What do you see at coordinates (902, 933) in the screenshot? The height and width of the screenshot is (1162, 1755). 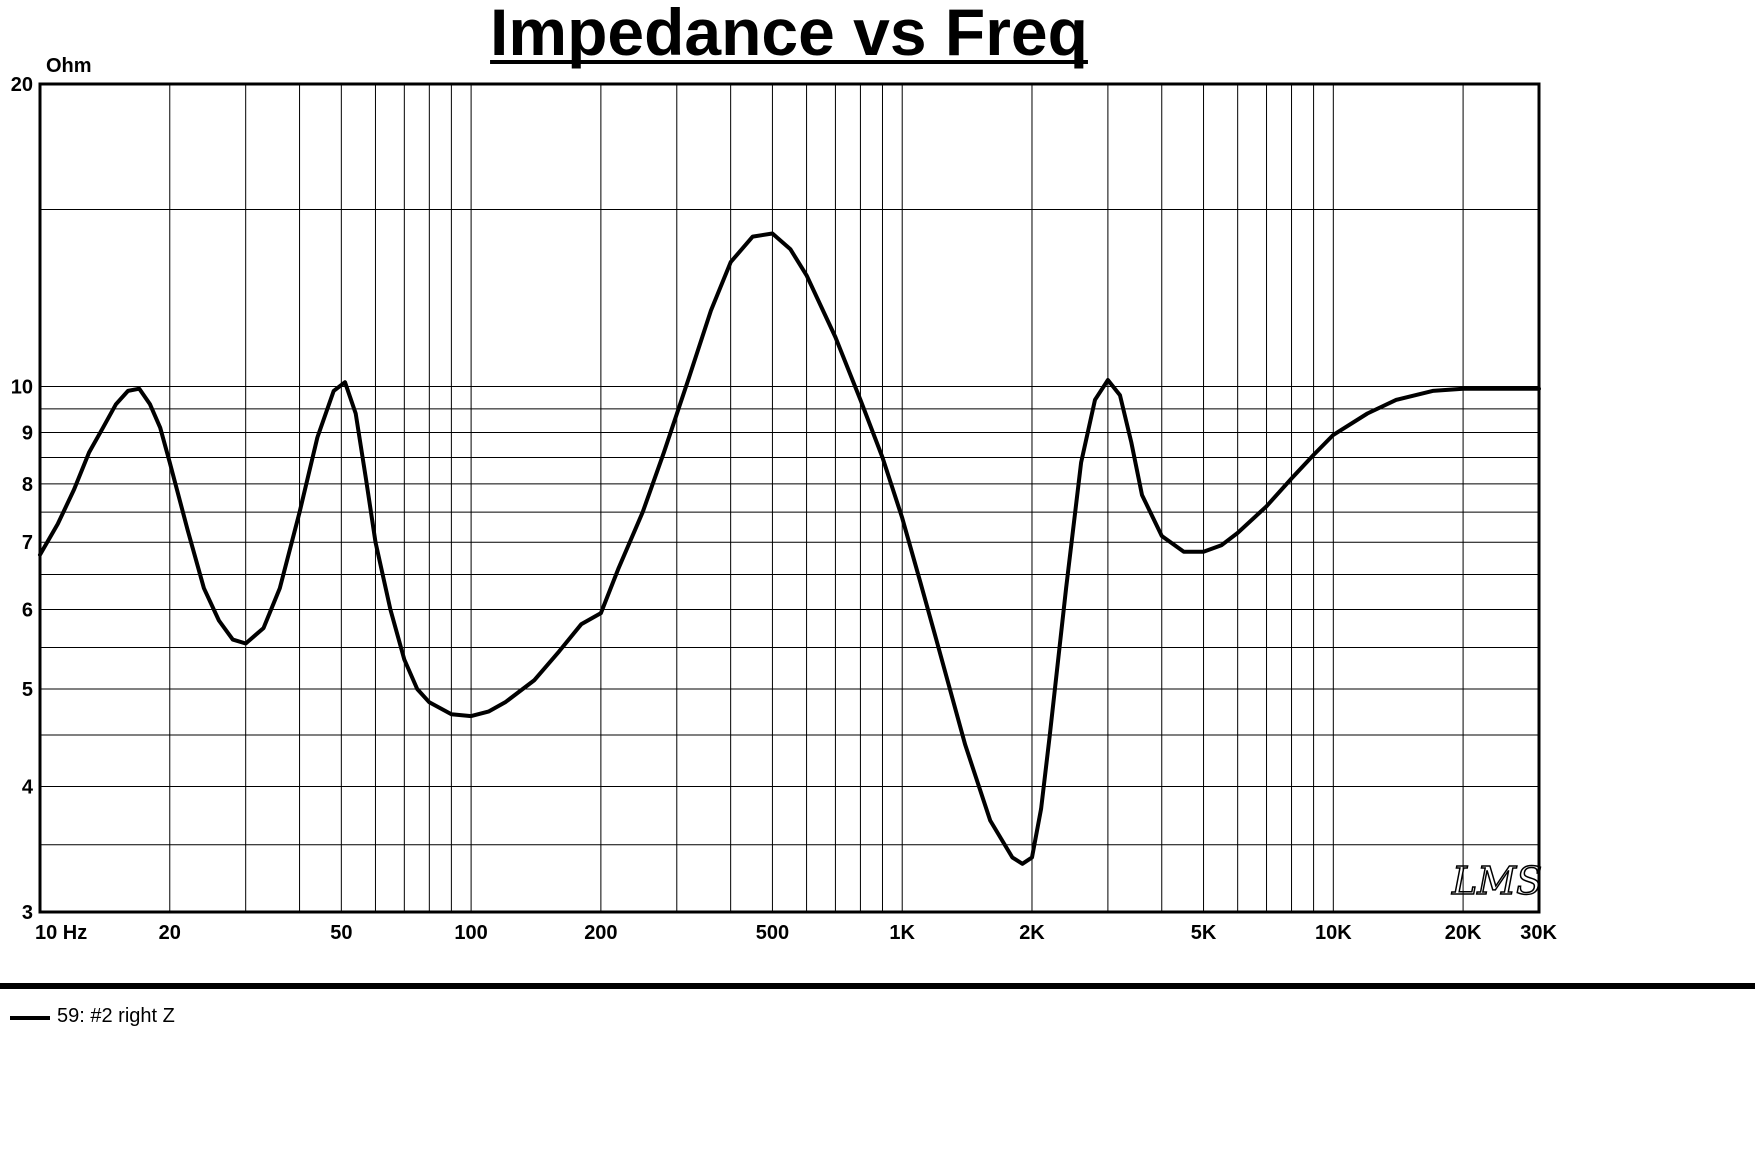 I see `x-tick-label: 1K` at bounding box center [902, 933].